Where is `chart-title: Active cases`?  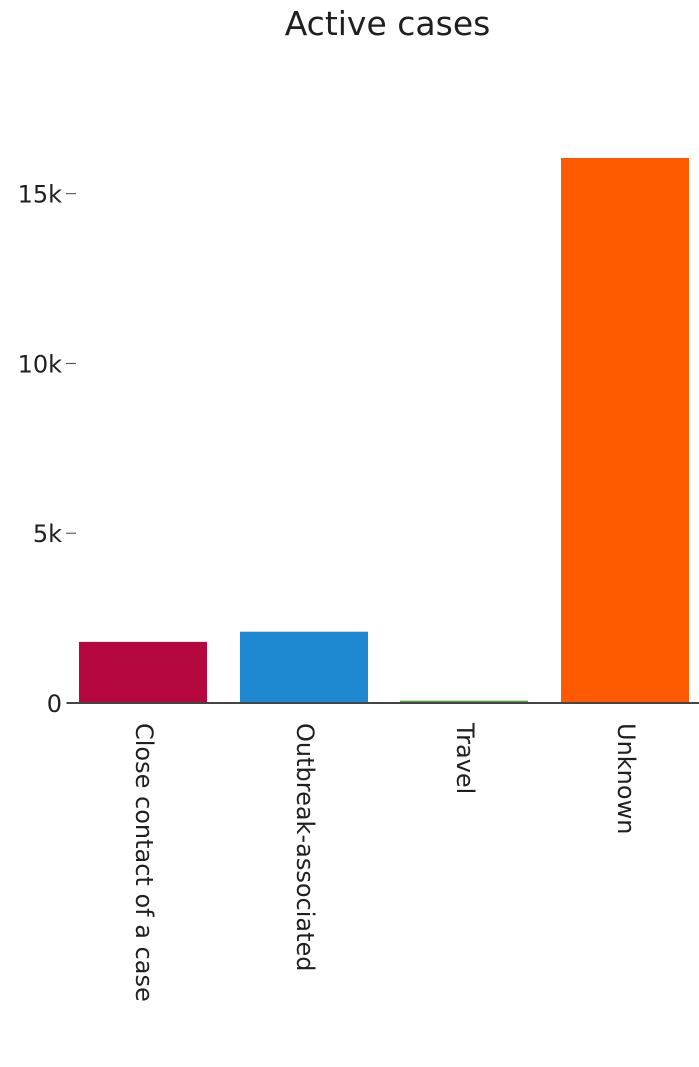 chart-title: Active cases is located at coordinates (387, 23).